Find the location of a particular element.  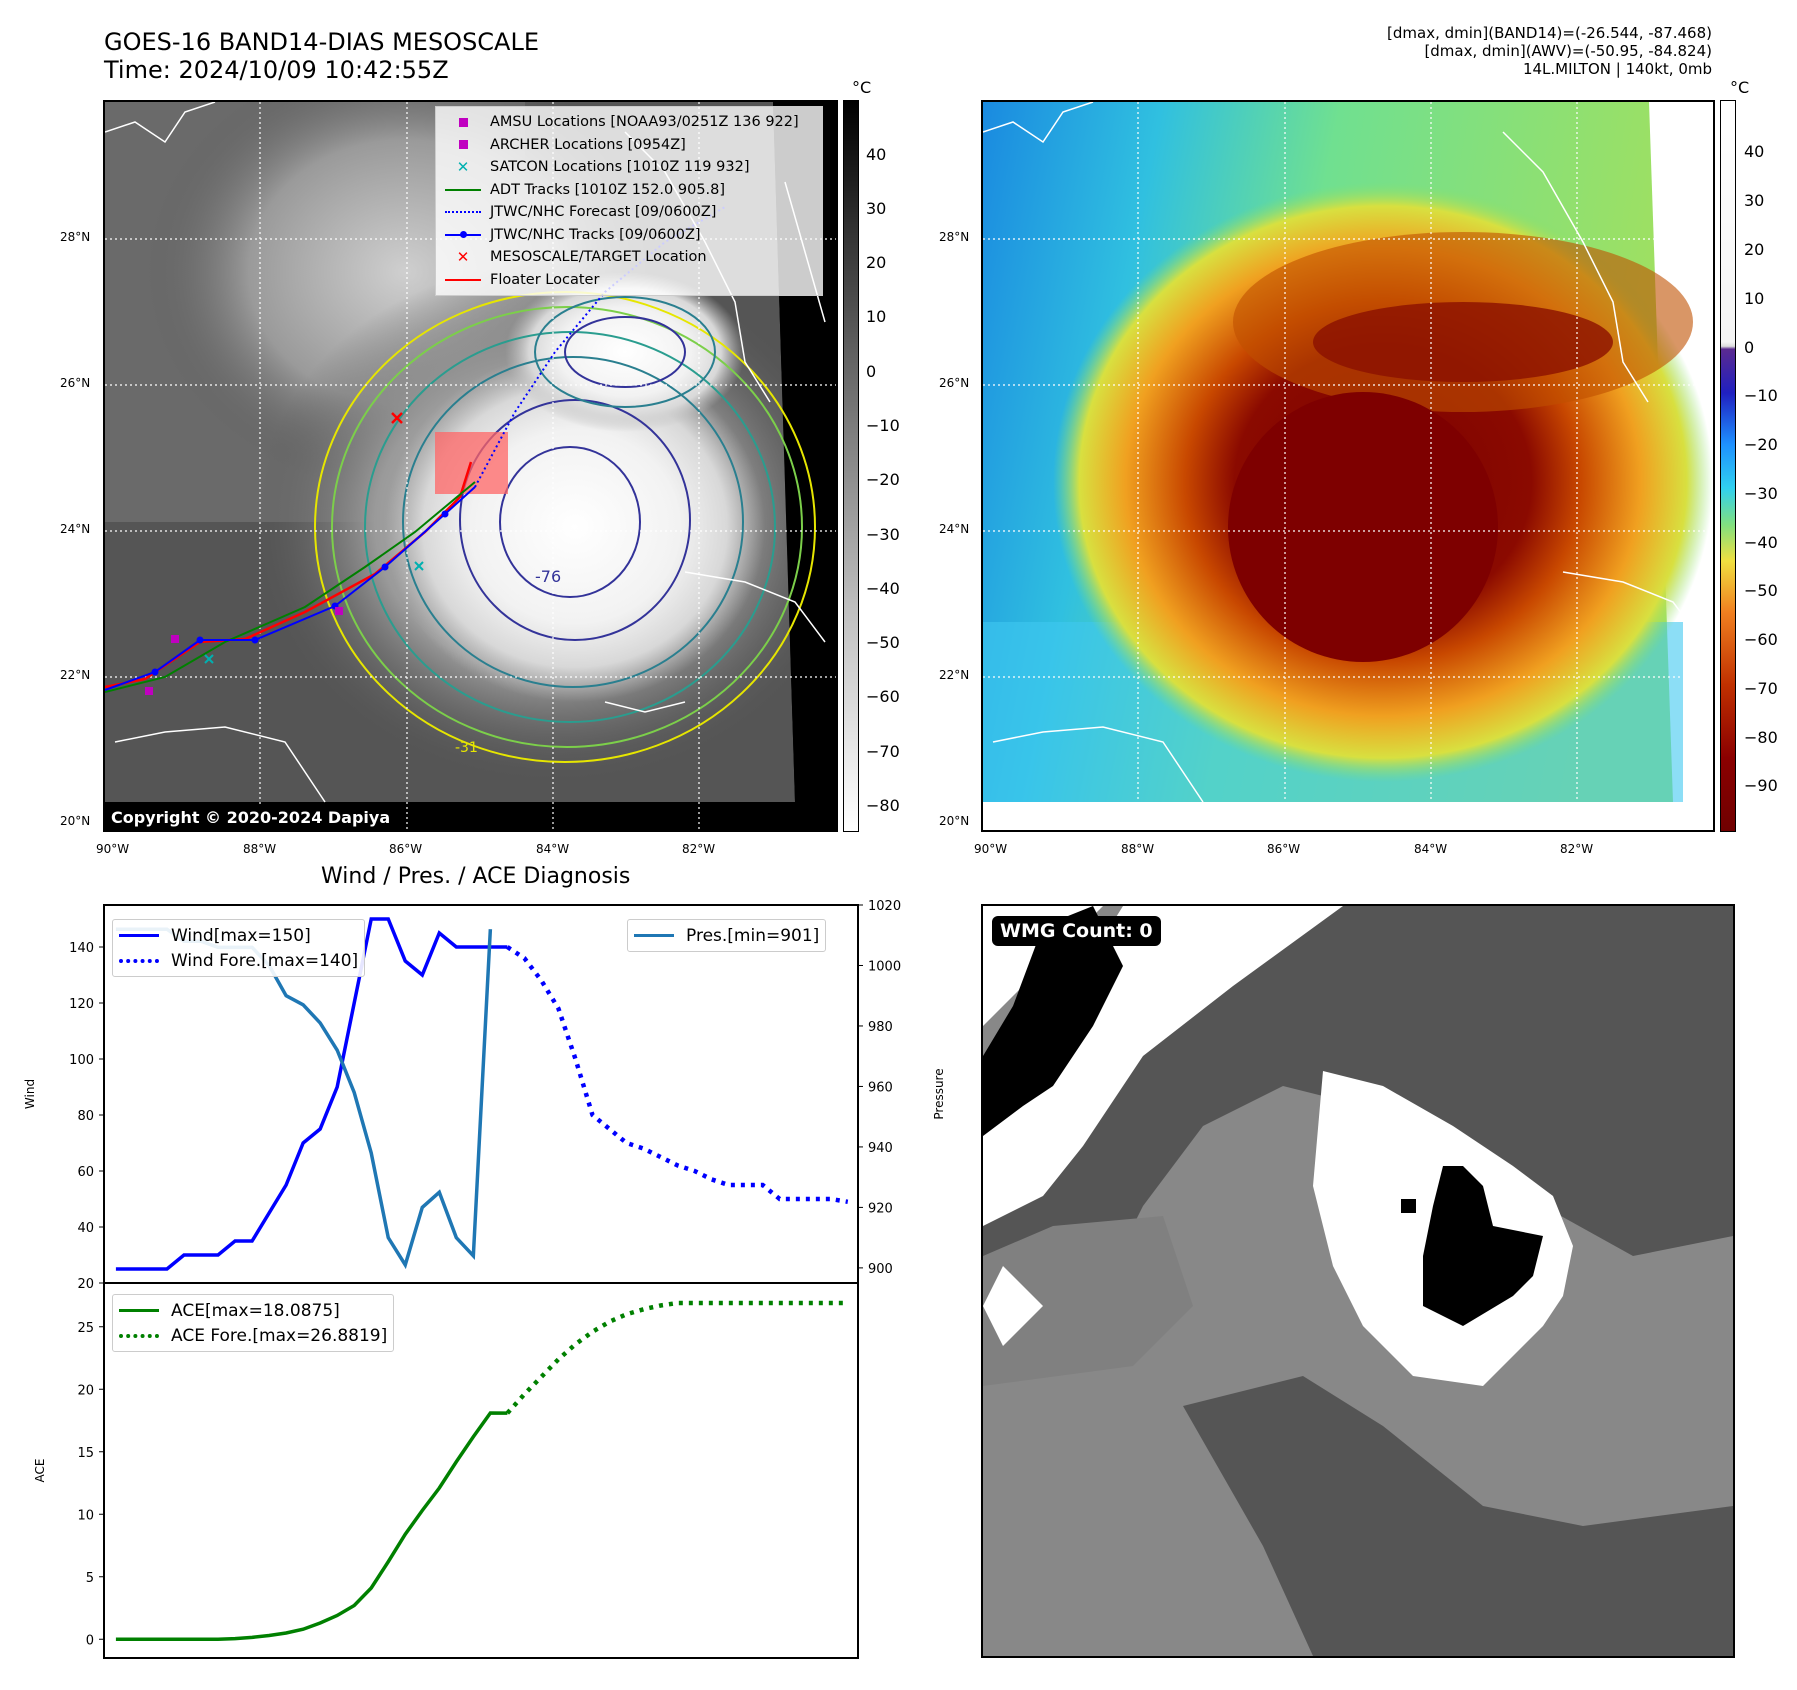

legend-label: ARCHER Locations [0954Z] is located at coordinates (588, 144).